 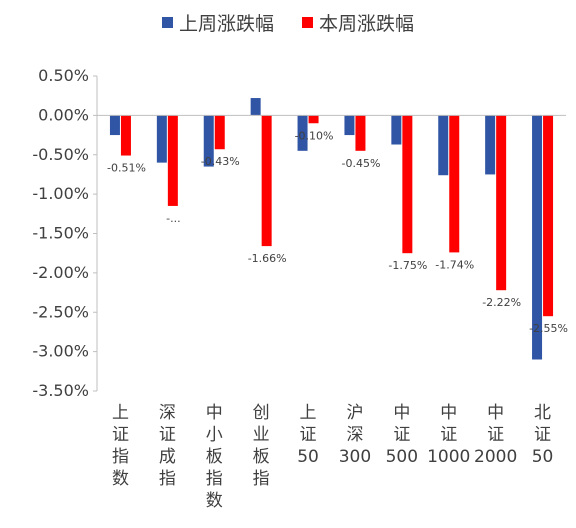 What do you see at coordinates (63, 114) in the screenshot?
I see `y-tick-label: 0.00%` at bounding box center [63, 114].